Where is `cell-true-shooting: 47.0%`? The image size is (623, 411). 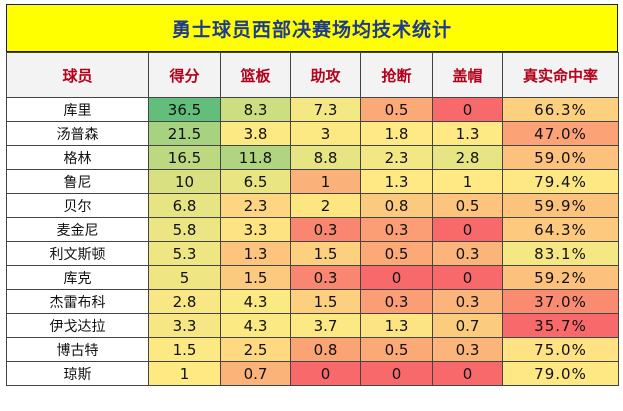
cell-true-shooting: 47.0% is located at coordinates (560, 133).